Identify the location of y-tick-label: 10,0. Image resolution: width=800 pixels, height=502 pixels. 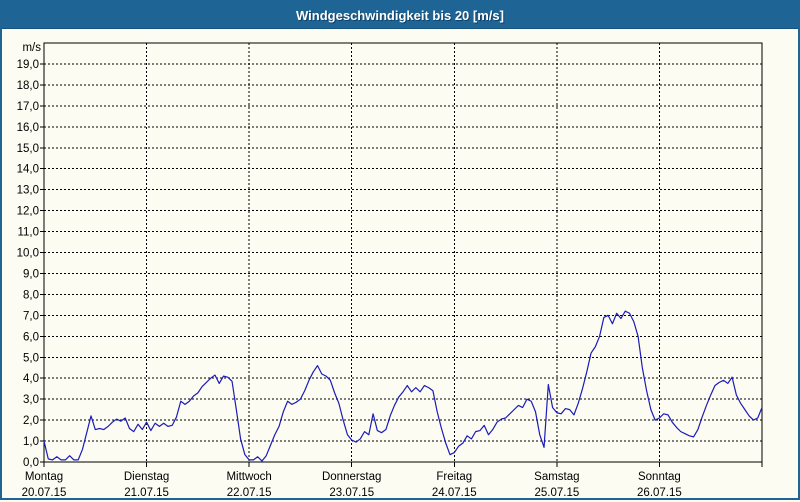
(28, 254).